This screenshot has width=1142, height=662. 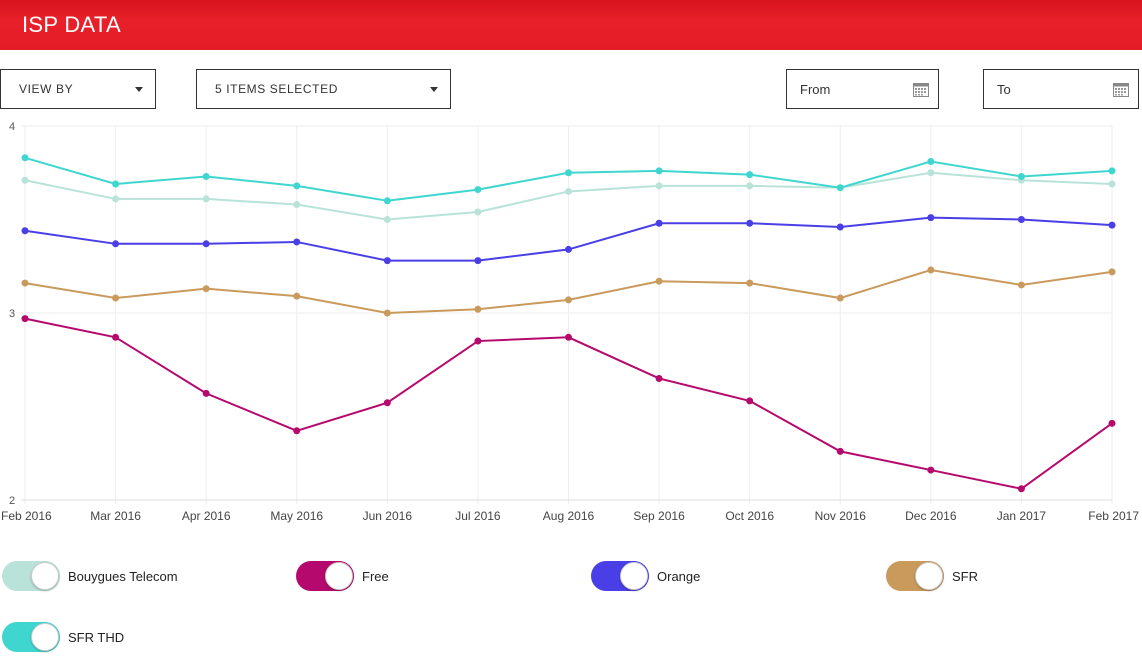 I want to click on legend-label: Free, so click(x=375, y=576).